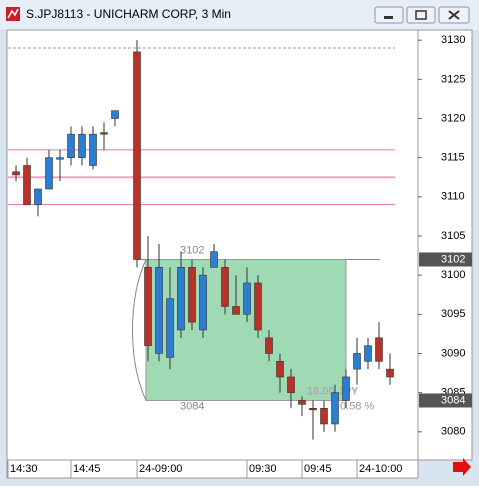 The height and width of the screenshot is (491, 479). I want to click on x-axis-area, so click(212, 469).